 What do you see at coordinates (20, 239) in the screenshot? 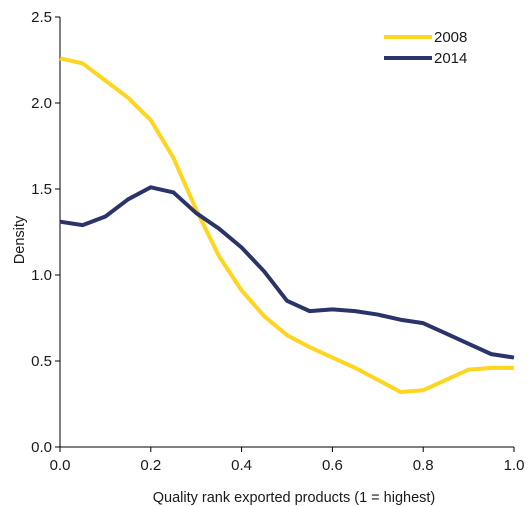
I see `y-axis-title: Density` at bounding box center [20, 239].